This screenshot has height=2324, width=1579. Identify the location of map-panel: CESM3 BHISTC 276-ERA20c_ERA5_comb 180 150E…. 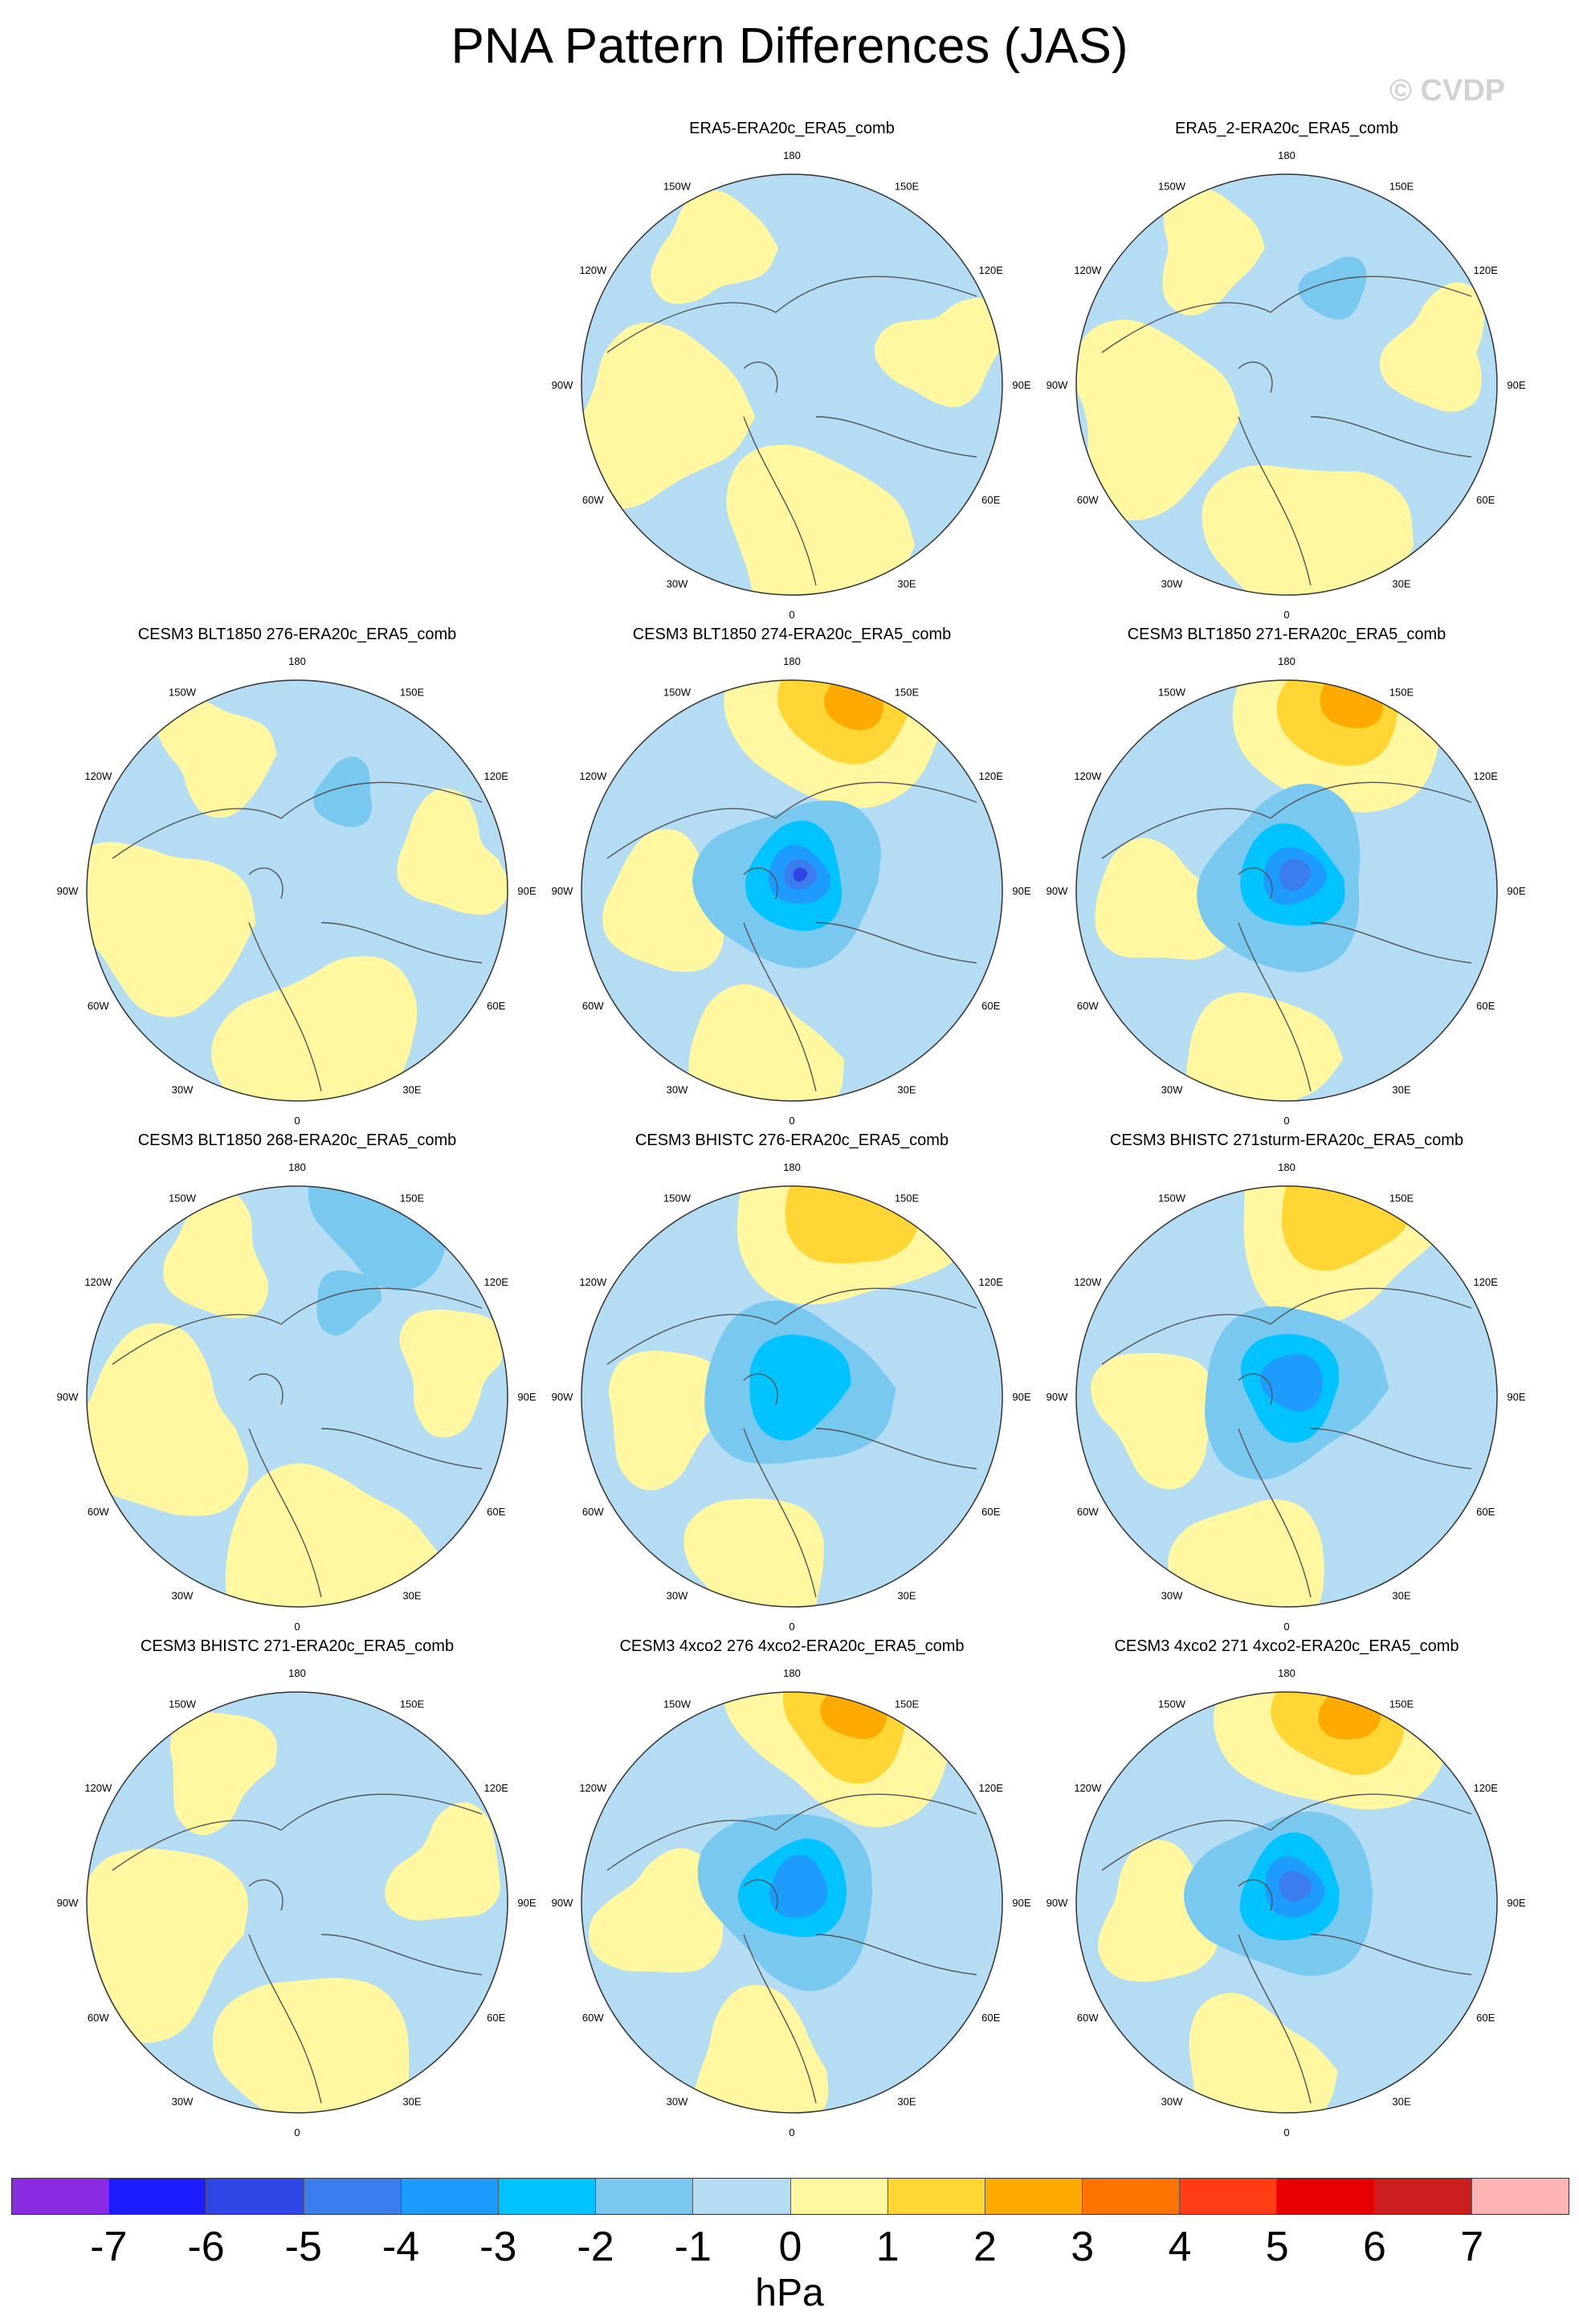
(792, 1382).